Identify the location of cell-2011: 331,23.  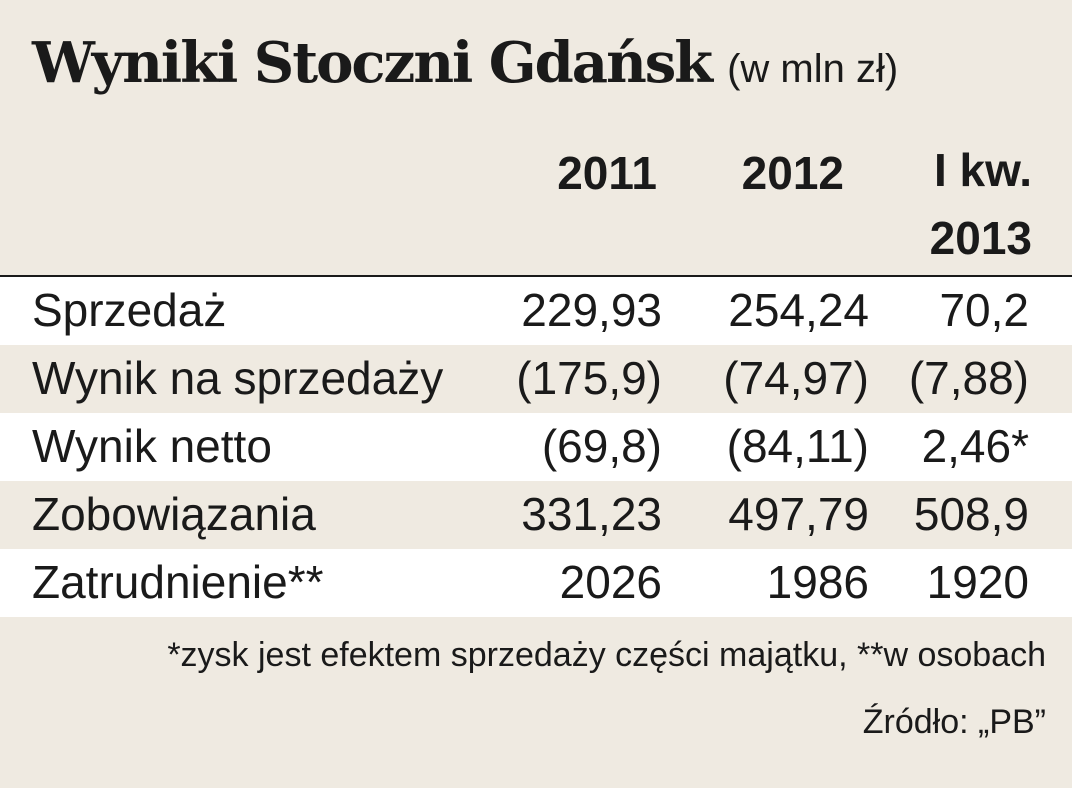
(591, 514).